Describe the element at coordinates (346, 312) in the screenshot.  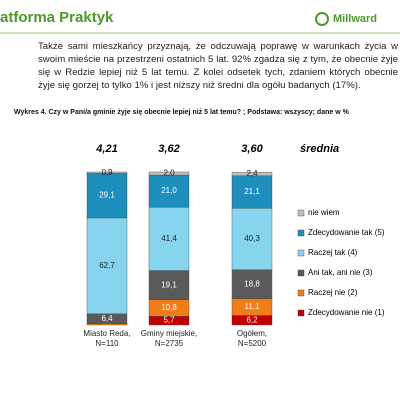
I see `legend-label: Zdecydowanie nie (1)` at that location.